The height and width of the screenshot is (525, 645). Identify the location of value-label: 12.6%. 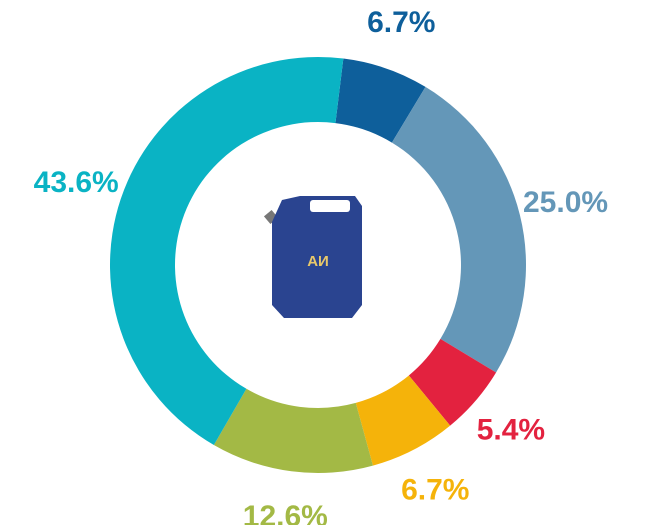
(285, 512).